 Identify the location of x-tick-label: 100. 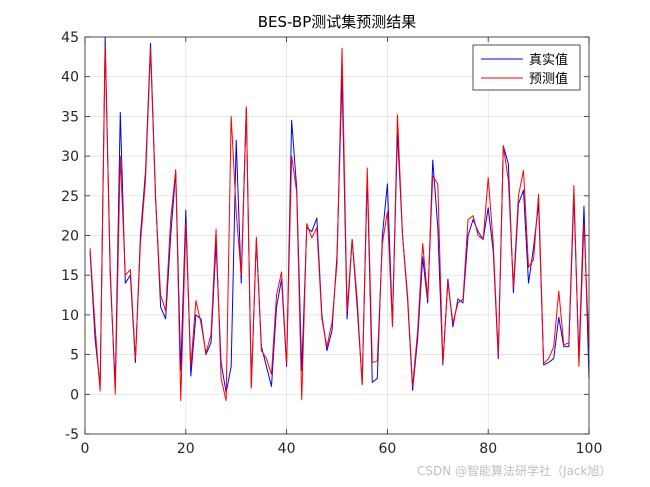
(589, 449).